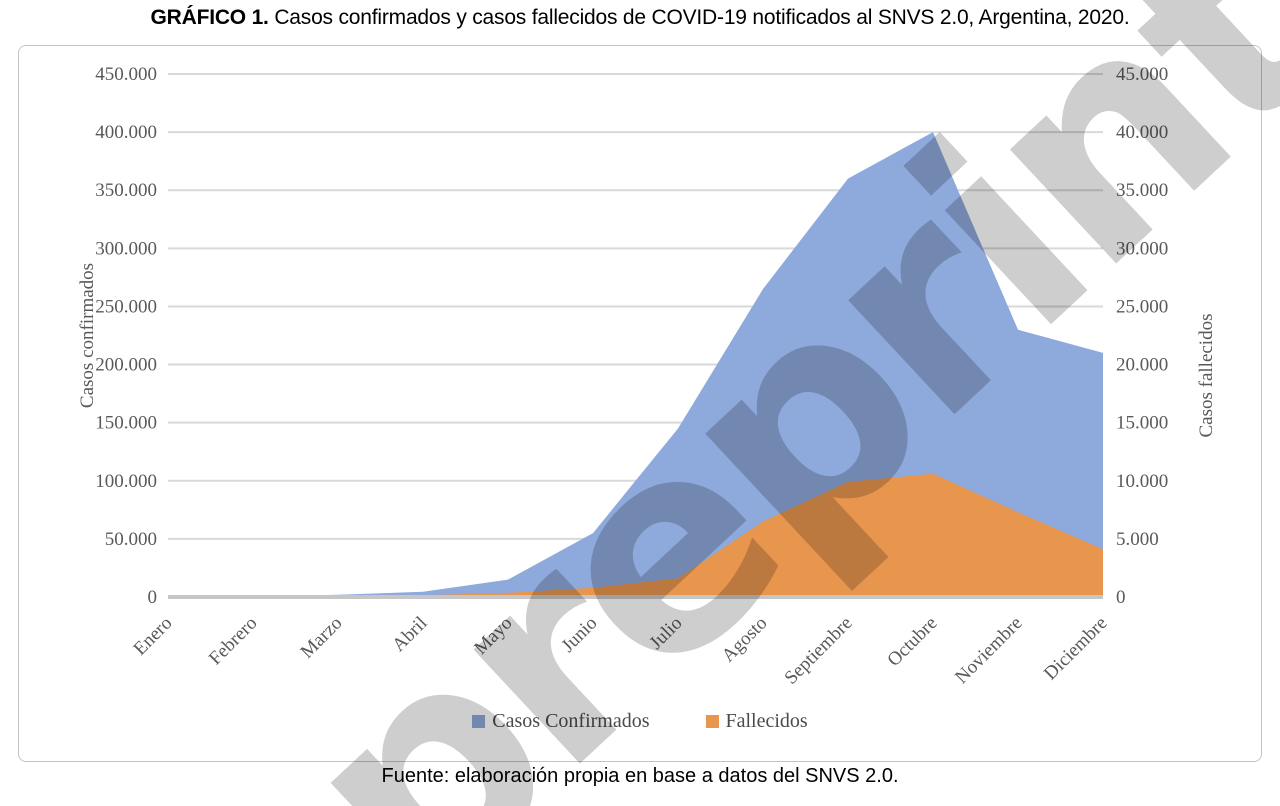 The width and height of the screenshot is (1280, 806). Describe the element at coordinates (988, 650) in the screenshot. I see `x-axis-month-label: Noviembre` at that location.